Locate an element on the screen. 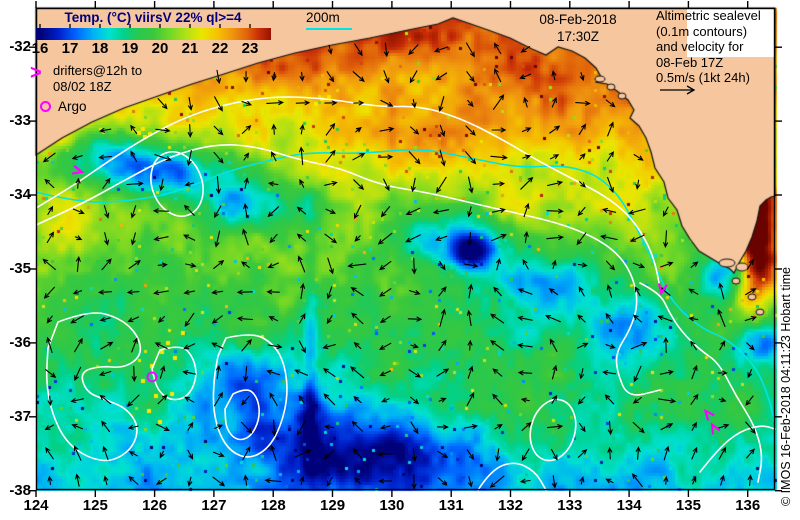 The height and width of the screenshot is (520, 800). x-axis-tick-label: 133 is located at coordinates (570, 505).